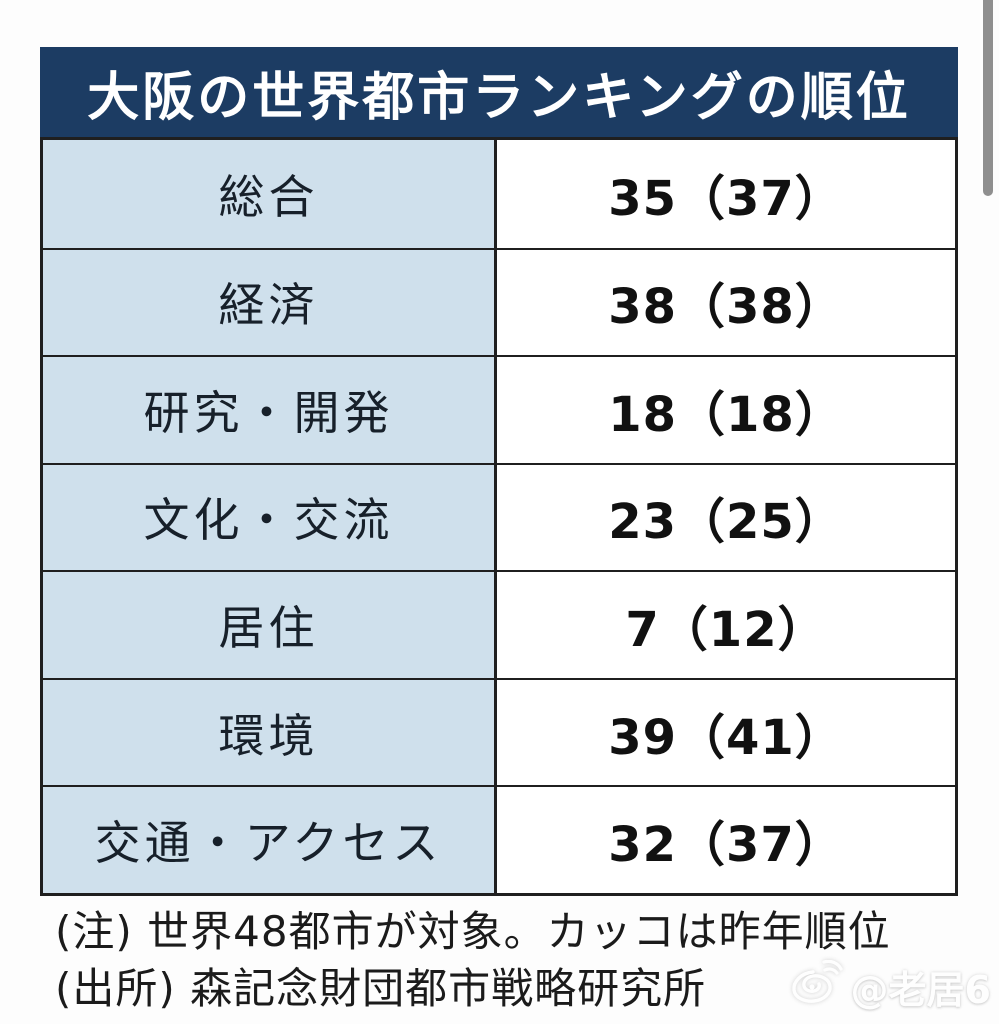 This screenshot has height=1024, width=999. Describe the element at coordinates (726, 302) in the screenshot. I see `rank-cell: 38（38）` at that location.